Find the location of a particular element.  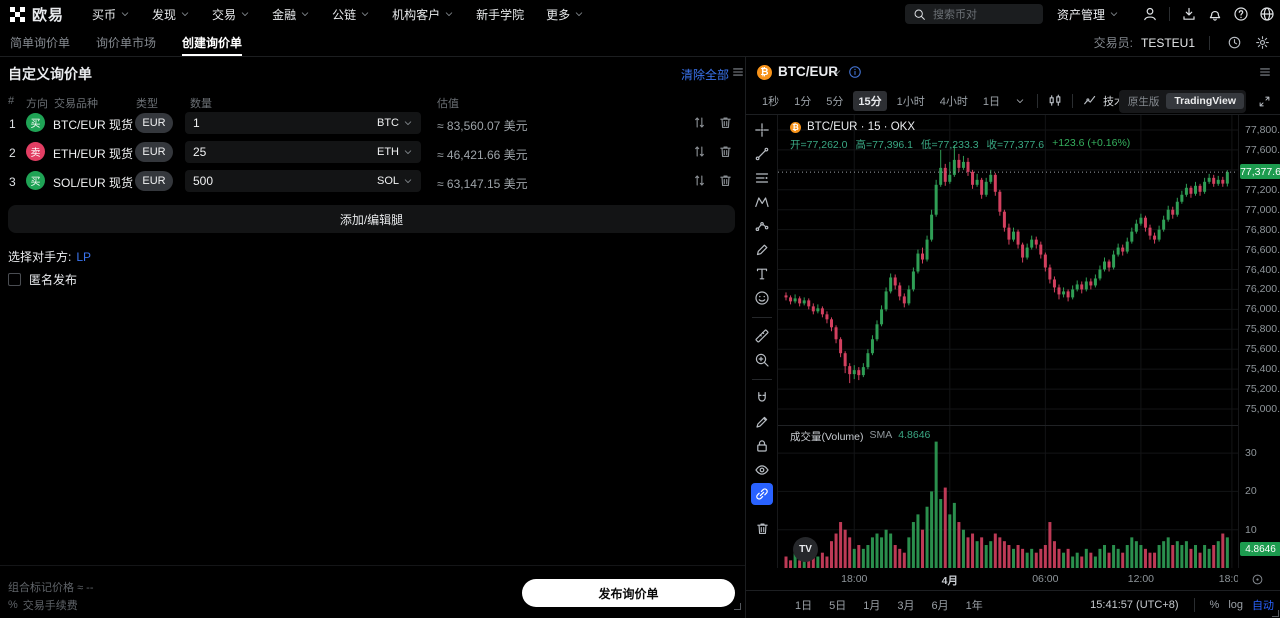

range-1月: 1月 is located at coordinates (872, 605).